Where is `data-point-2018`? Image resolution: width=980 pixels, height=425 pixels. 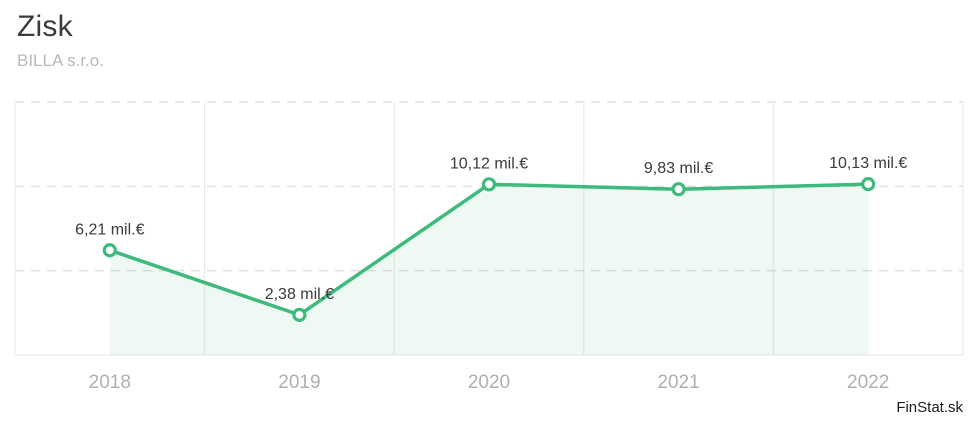
data-point-2018 is located at coordinates (109, 250).